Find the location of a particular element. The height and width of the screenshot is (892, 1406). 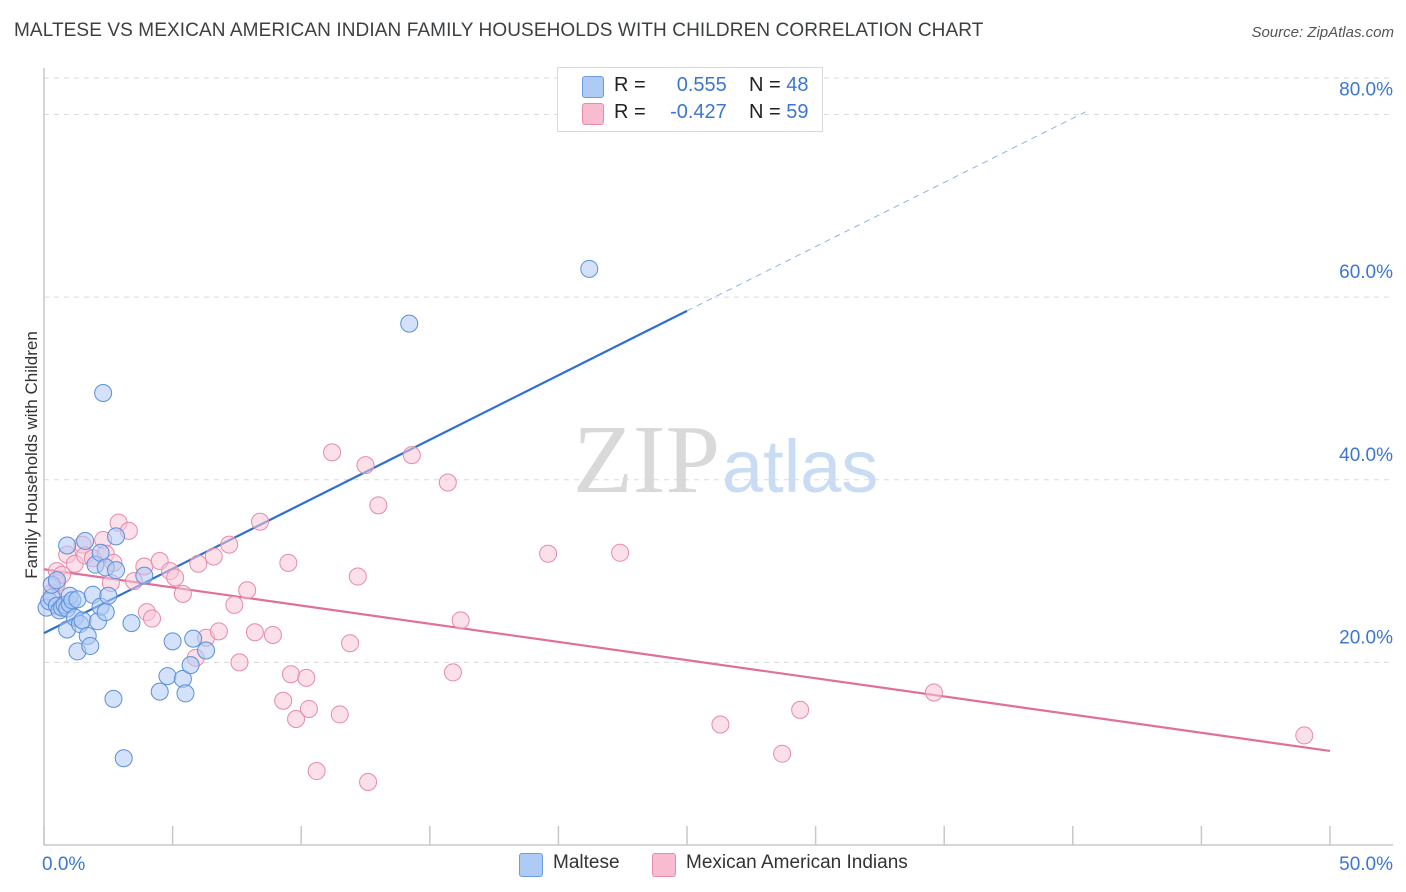

maltese-legend-label: Maltese is located at coordinates (586, 862).